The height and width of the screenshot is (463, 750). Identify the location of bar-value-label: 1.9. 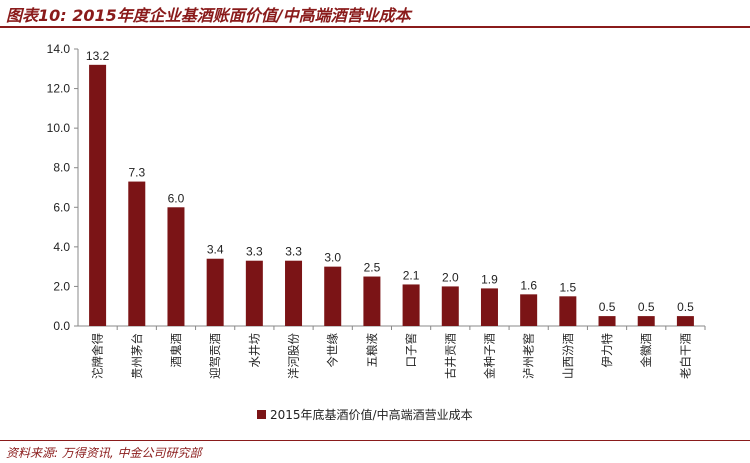
(489, 279).